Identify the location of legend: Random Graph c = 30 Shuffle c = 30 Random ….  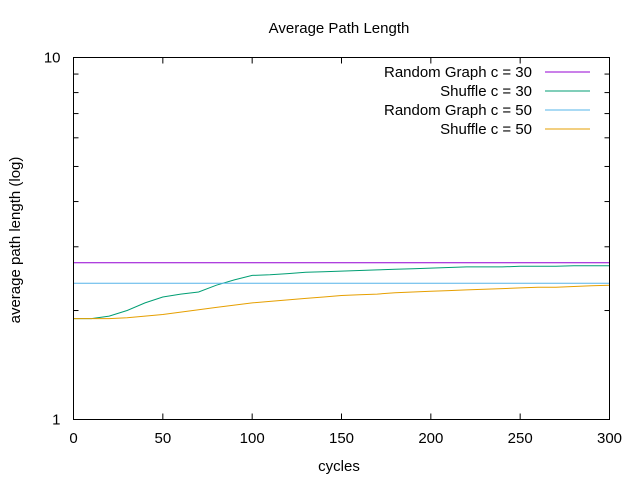
(487, 101).